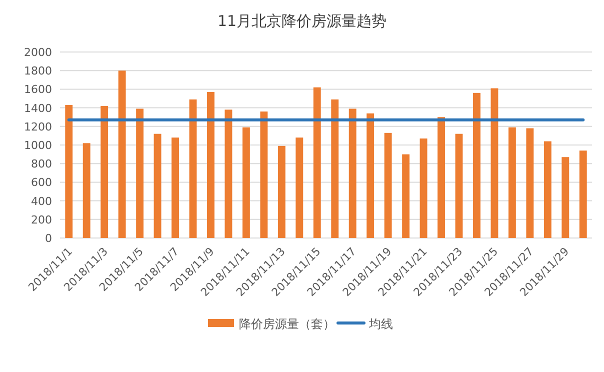  I want to click on legend-label: 均线, so click(380, 324).